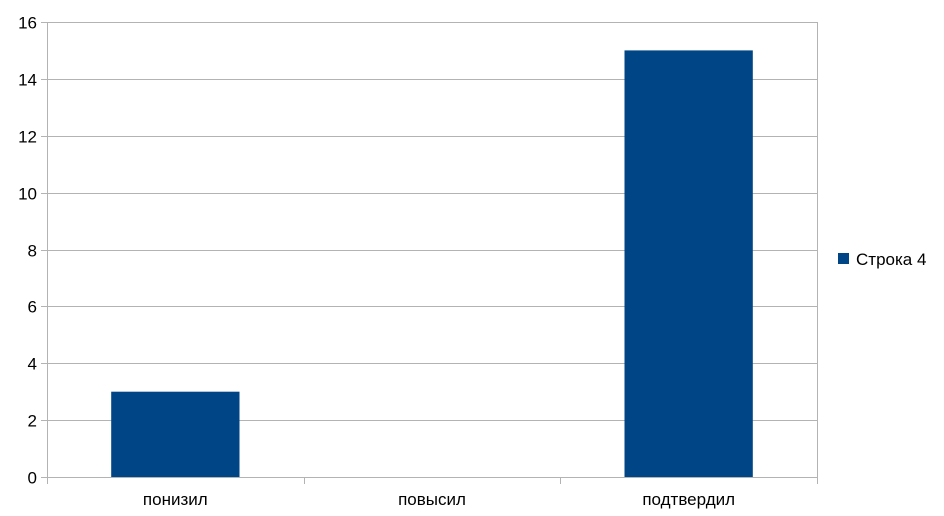  I want to click on y-axis-tick-labels: 0 2 4 6 8 10 12 14 16, so click(27, 251).